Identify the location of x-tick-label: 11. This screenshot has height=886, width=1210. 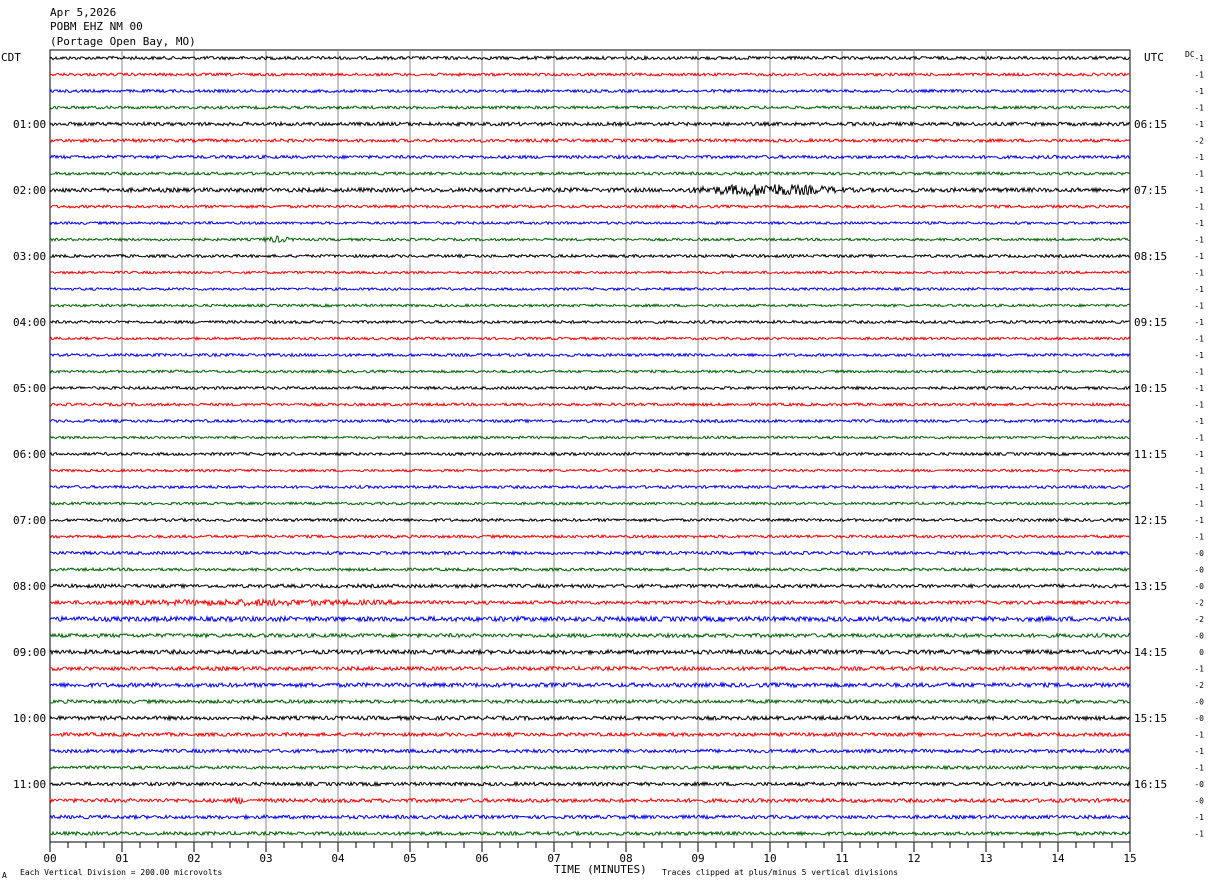
(841, 858).